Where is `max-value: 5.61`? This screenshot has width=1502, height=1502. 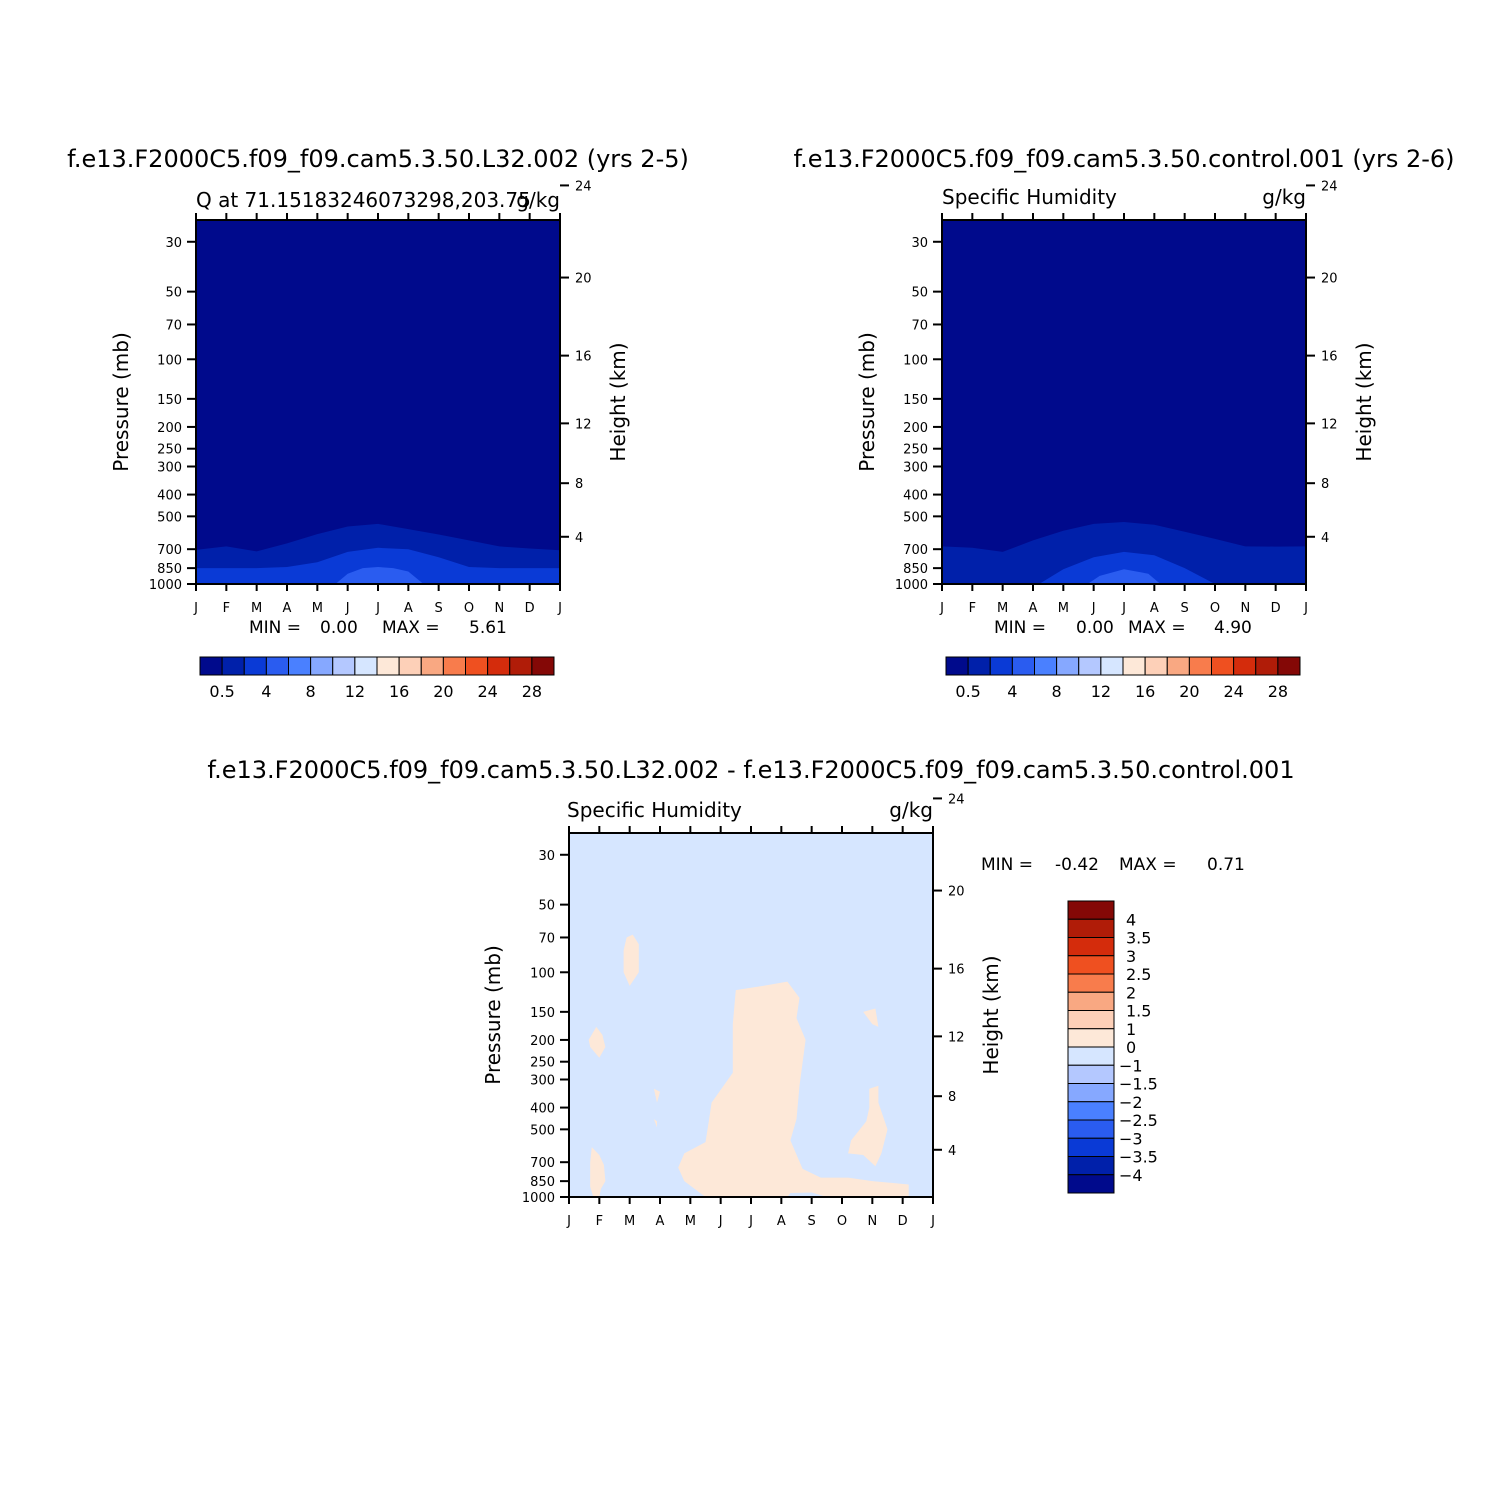
max-value: 5.61 is located at coordinates (488, 628).